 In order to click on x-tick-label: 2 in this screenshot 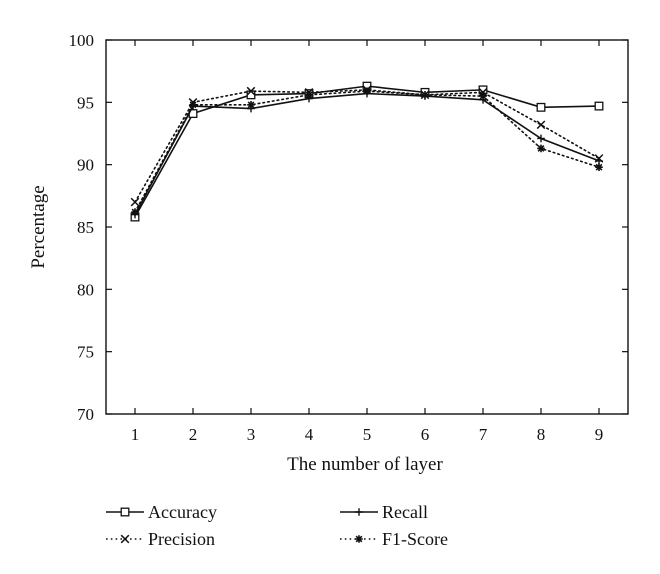, I will do `click(193, 434)`.